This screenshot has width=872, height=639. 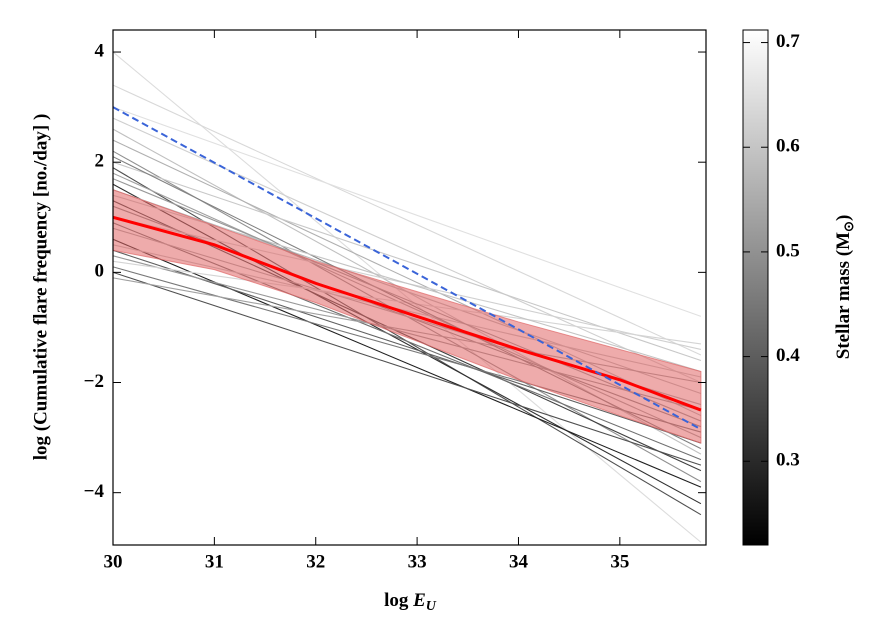 I want to click on x-tick-label: 31, so click(x=214, y=561).